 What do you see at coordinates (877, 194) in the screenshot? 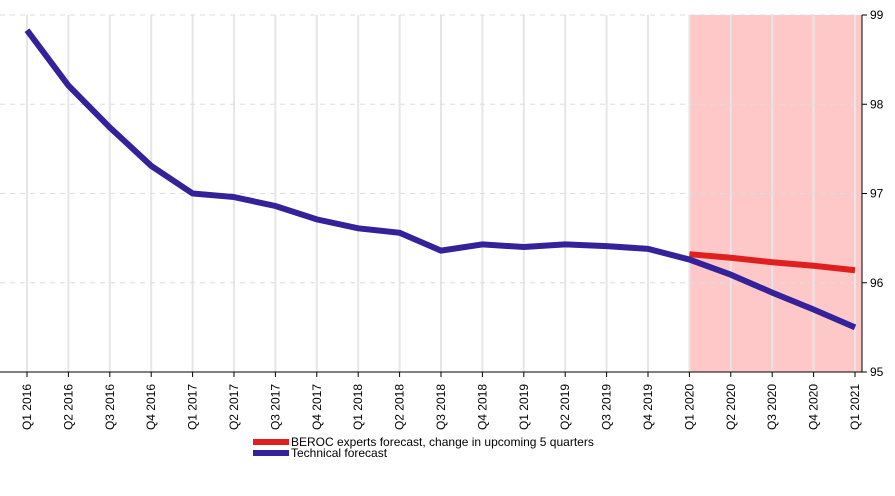
I see `y-tick-label: 97` at bounding box center [877, 194].